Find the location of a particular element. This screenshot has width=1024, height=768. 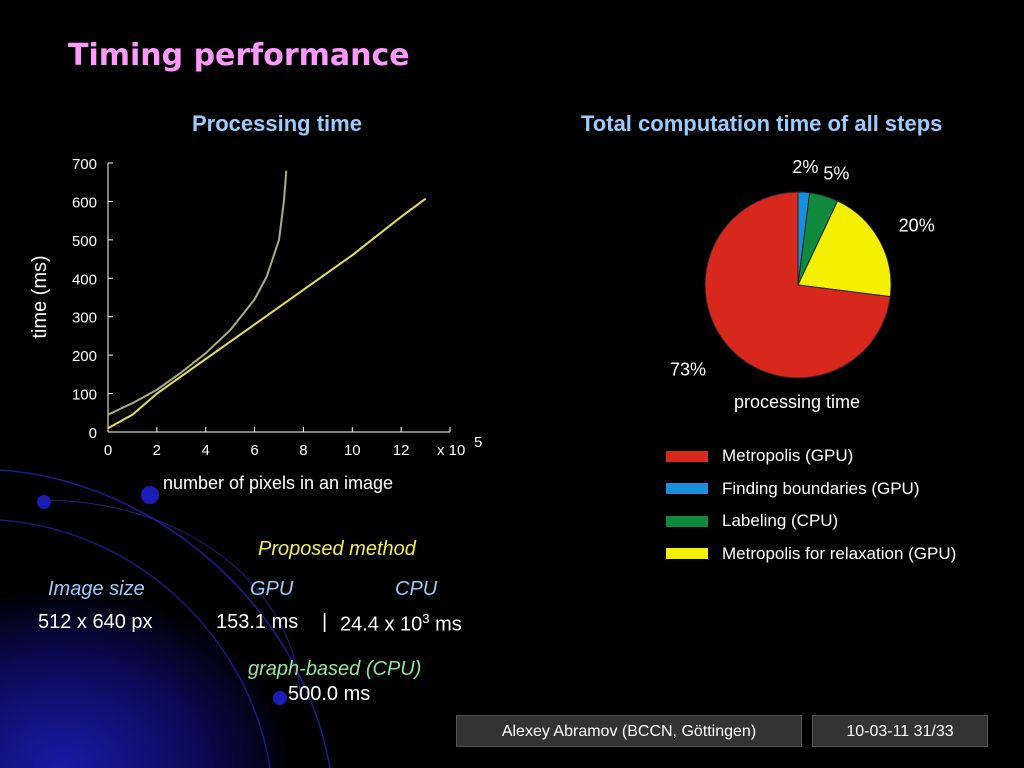

legend-item: Metropolis for relaxation (GPU) is located at coordinates (811, 554).